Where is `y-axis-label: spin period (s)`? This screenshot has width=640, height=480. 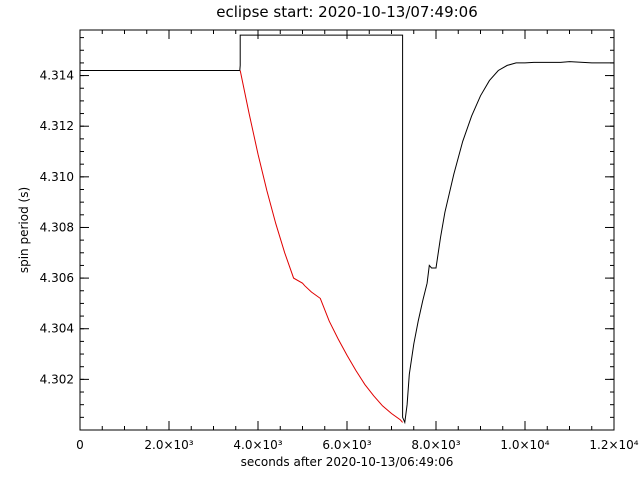
y-axis-label: spin period (s) is located at coordinates (24, 230).